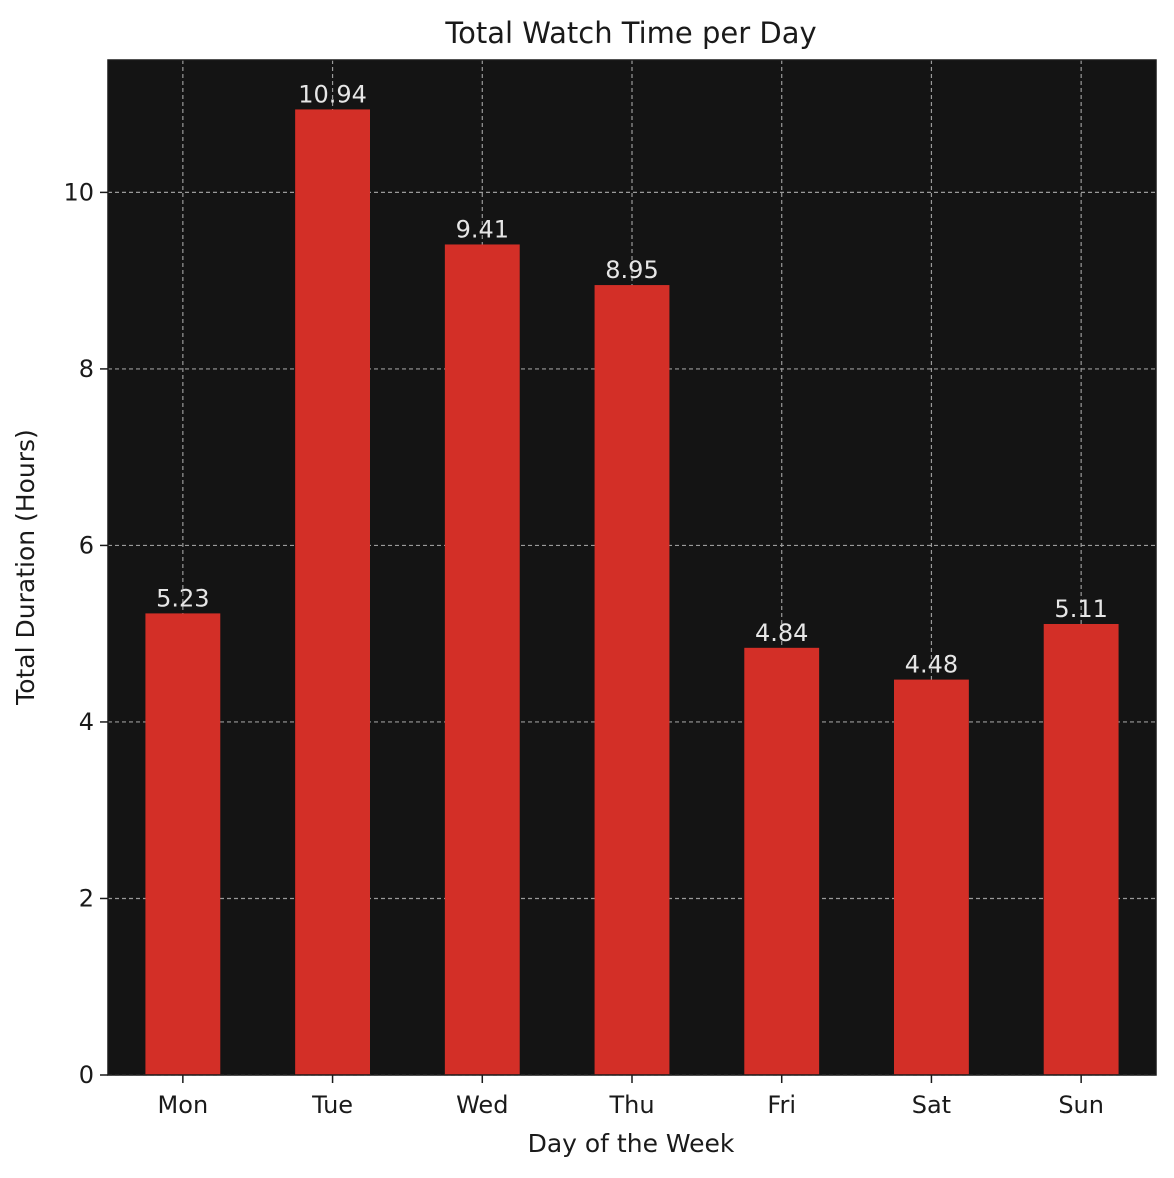  I want to click on bar-value-label: 5.11, so click(1080, 609).